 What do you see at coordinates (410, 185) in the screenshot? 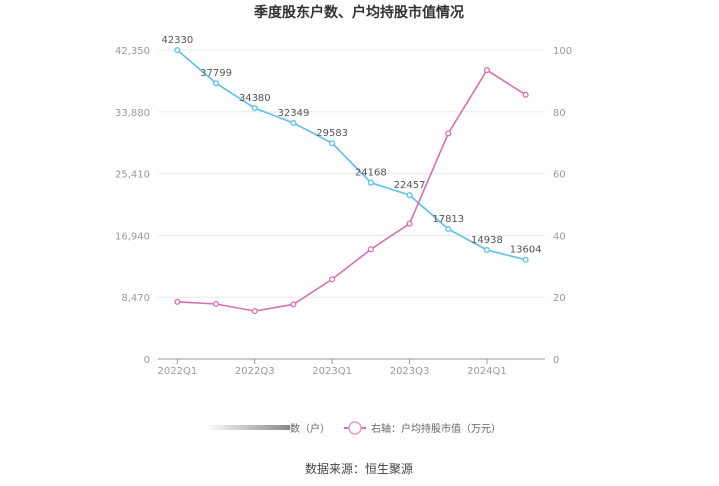
I see `data-label: 22457` at bounding box center [410, 185].